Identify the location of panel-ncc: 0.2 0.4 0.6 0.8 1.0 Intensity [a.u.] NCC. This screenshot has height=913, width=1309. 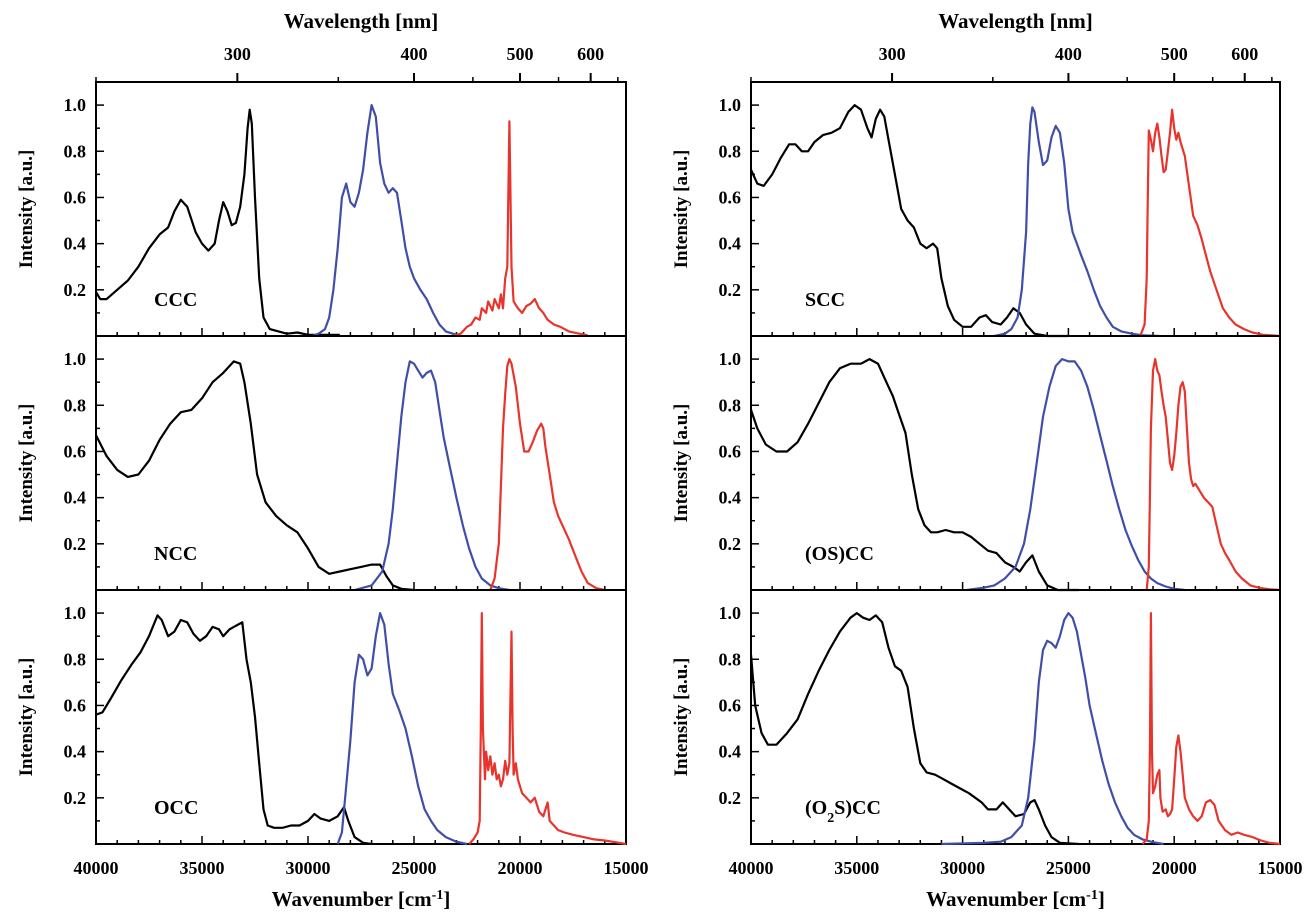
(321, 463).